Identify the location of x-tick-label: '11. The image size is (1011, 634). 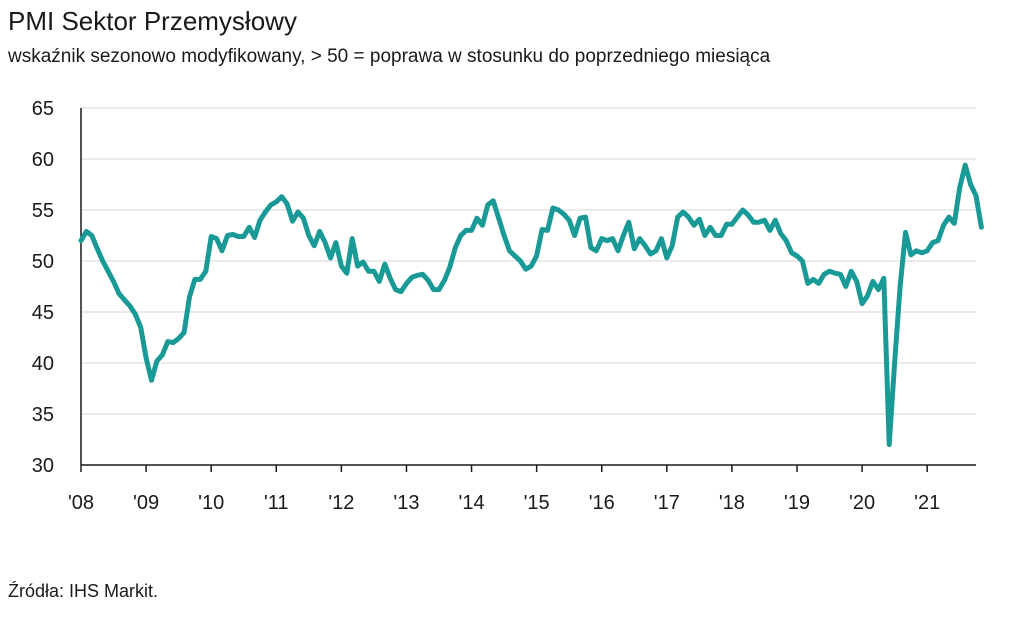
(276, 503).